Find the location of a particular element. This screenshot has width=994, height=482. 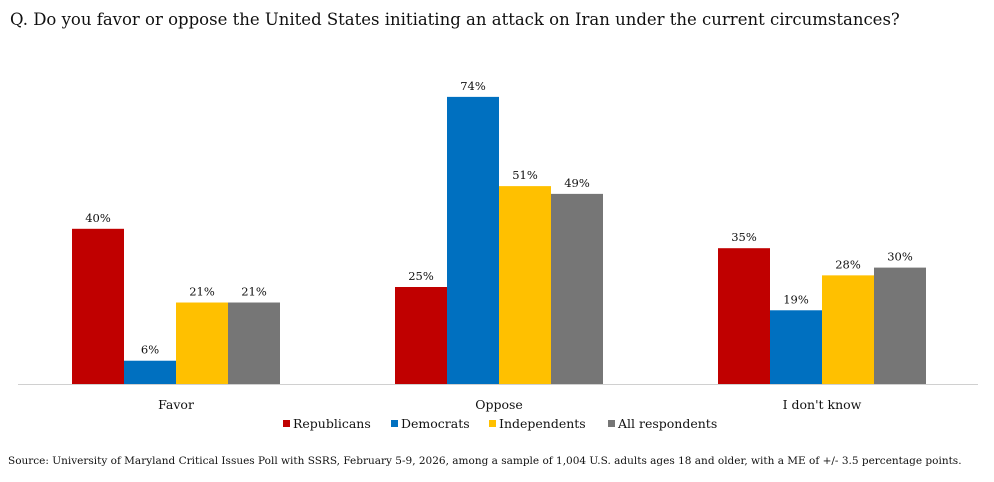

data-label-favor-all-respondents: 21% is located at coordinates (254, 292).